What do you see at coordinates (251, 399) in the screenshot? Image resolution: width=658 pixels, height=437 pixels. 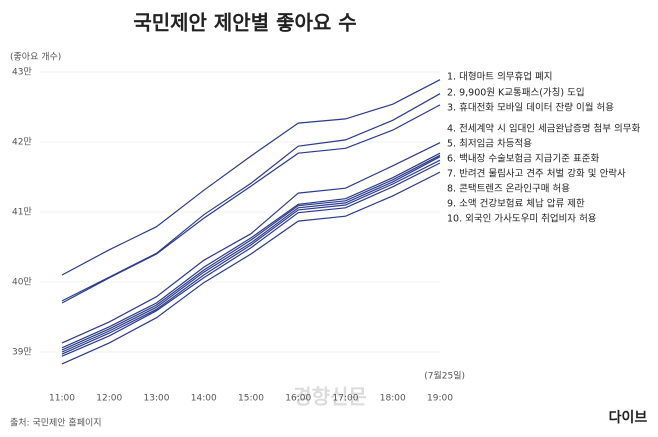 I see `x-tick-label: 15:00` at bounding box center [251, 399].